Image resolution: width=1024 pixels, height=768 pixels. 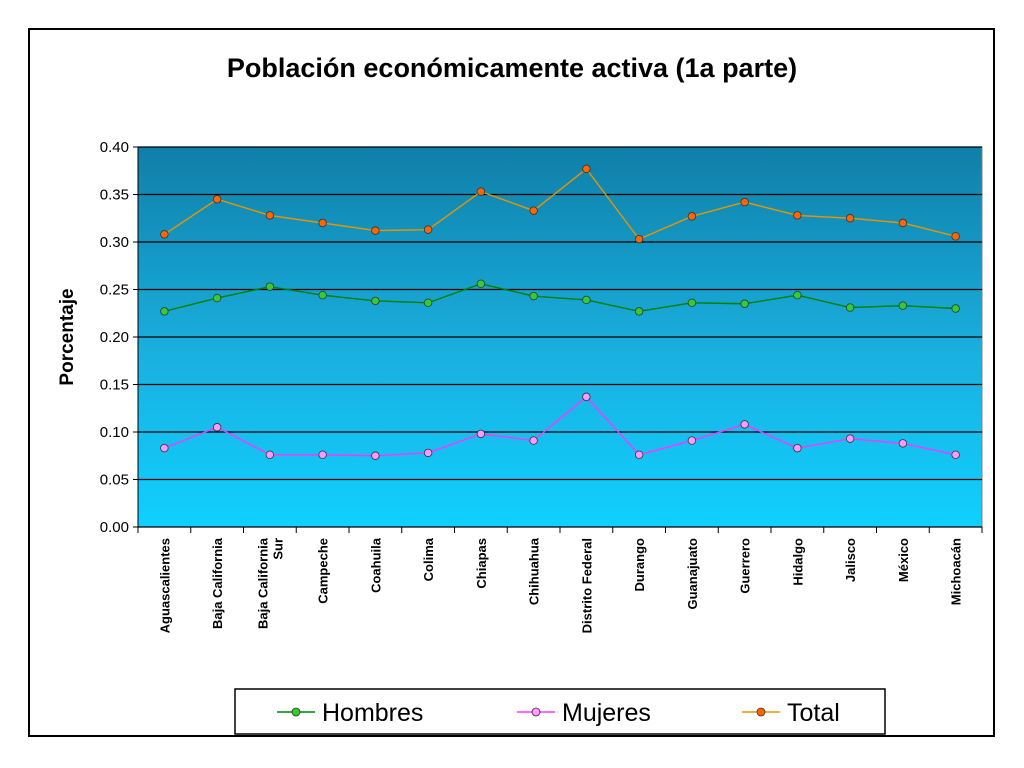 I want to click on x-category-label-line: Chihuahua, so click(x=534, y=571).